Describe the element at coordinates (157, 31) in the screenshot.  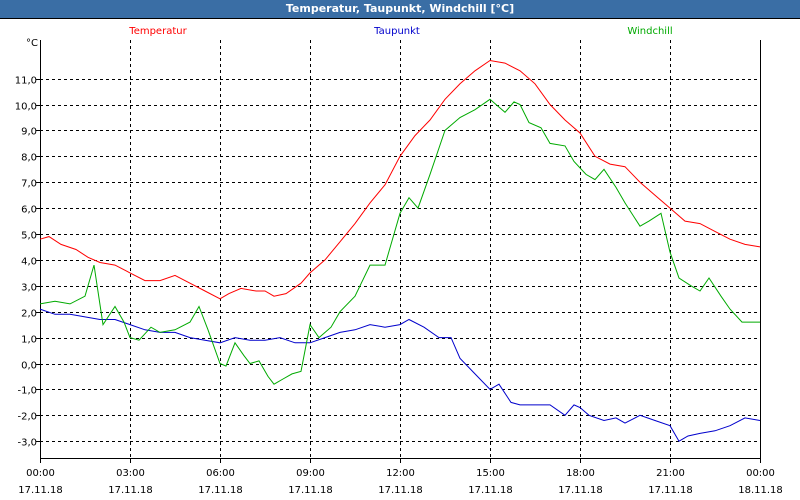
I see `legend-item-temperatur: Temperatur` at that location.